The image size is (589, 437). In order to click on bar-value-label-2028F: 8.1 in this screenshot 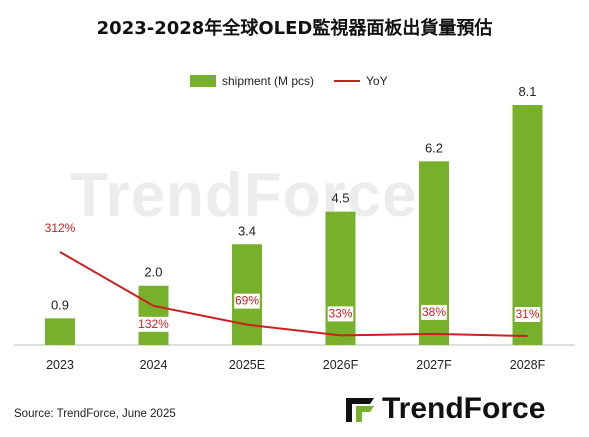, I will do `click(527, 91)`.